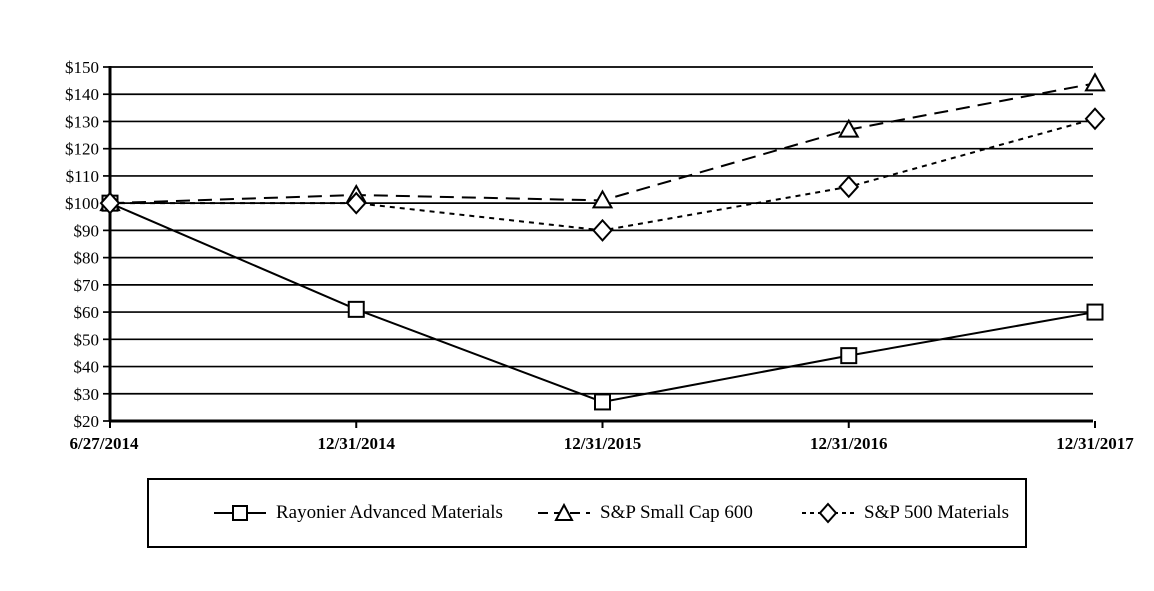 This screenshot has height=591, width=1154. What do you see at coordinates (389, 512) in the screenshot?
I see `legend-label-rayonier-advanced-materials: Rayonier Advanced Materials` at bounding box center [389, 512].